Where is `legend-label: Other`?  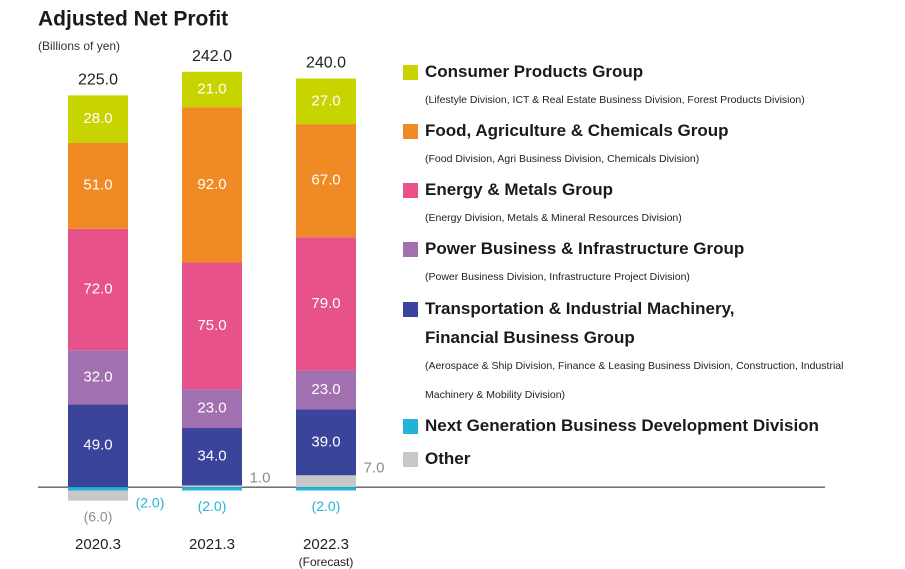
legend-label: Other is located at coordinates (448, 458).